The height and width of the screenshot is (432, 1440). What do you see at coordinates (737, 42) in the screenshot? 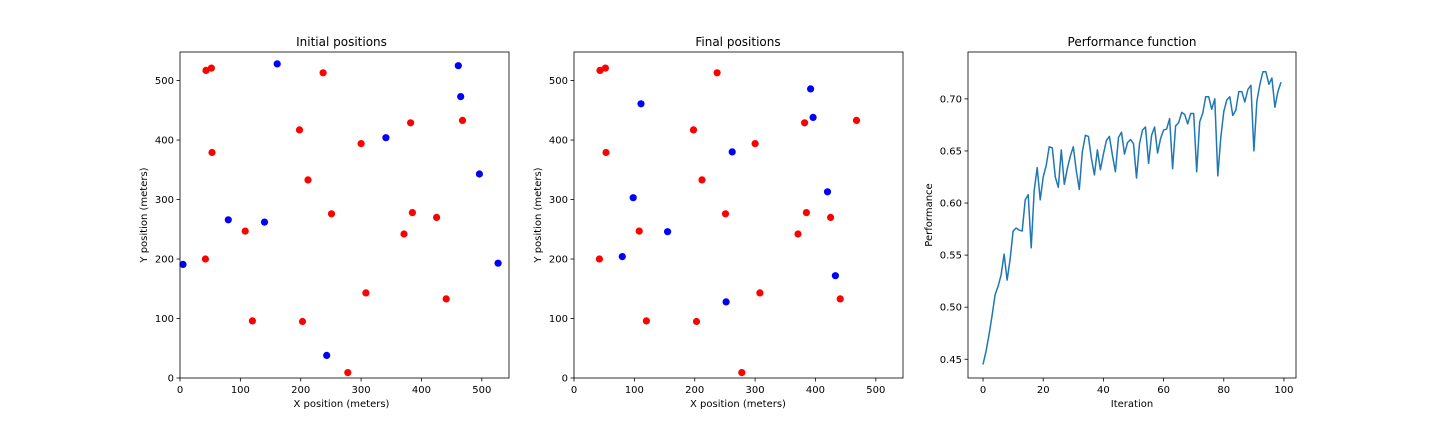
I see `chart-title: Final positions` at bounding box center [737, 42].